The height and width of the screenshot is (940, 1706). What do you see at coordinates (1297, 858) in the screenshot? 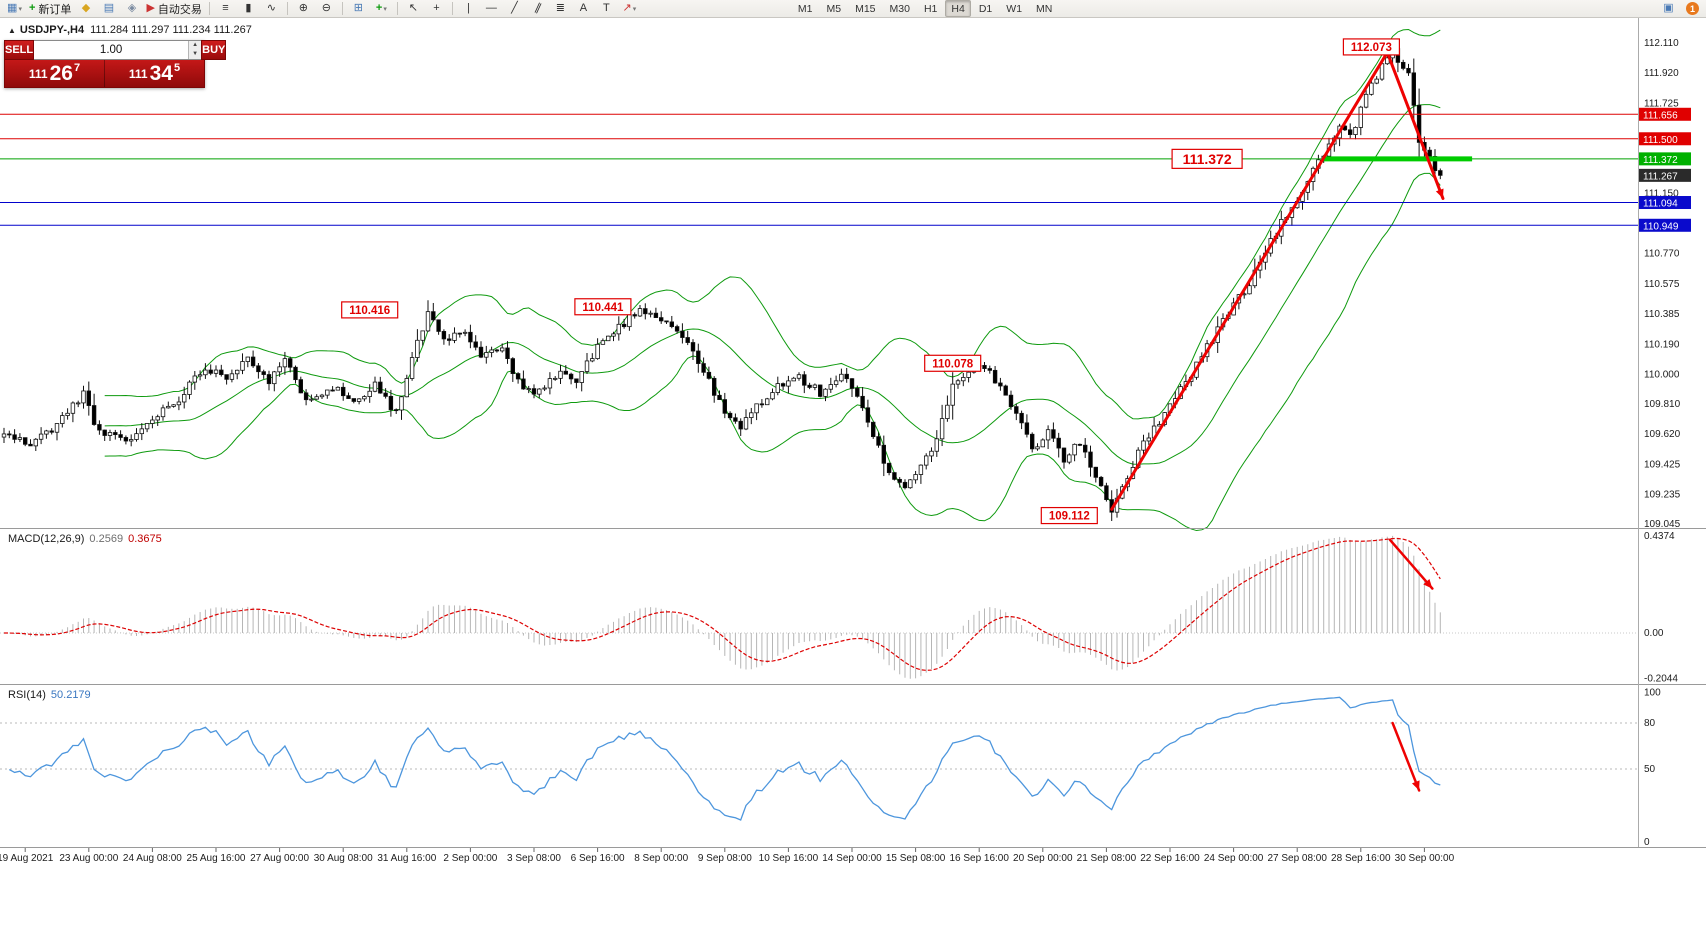
I see `svg-text: 27 Sep 08:00` at bounding box center [1297, 858].